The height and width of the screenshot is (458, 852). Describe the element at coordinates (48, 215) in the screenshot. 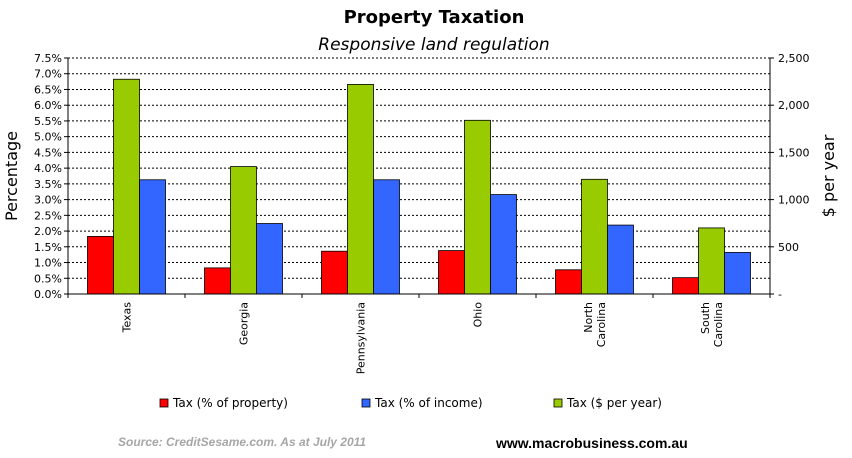

I see `left-tick-label: 2.5%` at that location.